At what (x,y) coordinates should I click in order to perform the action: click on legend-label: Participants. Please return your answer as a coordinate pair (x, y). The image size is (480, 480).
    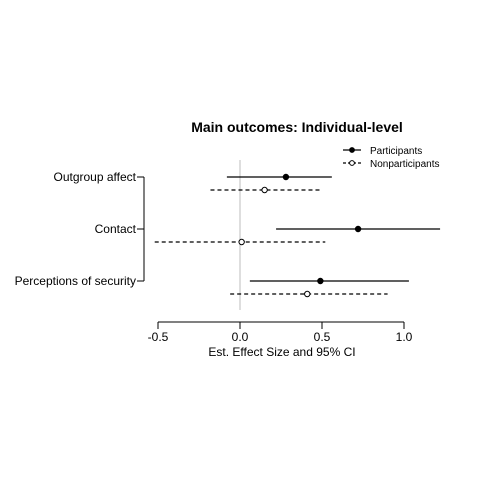
    Looking at the image, I should click on (396, 151).